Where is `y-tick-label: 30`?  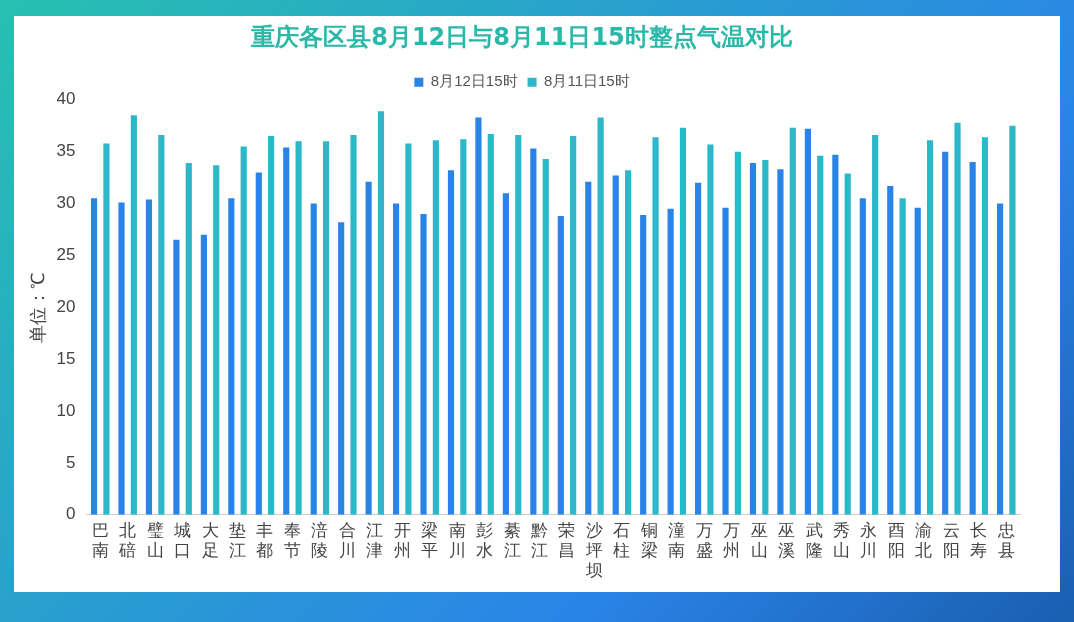
y-tick-label: 30 is located at coordinates (66, 203).